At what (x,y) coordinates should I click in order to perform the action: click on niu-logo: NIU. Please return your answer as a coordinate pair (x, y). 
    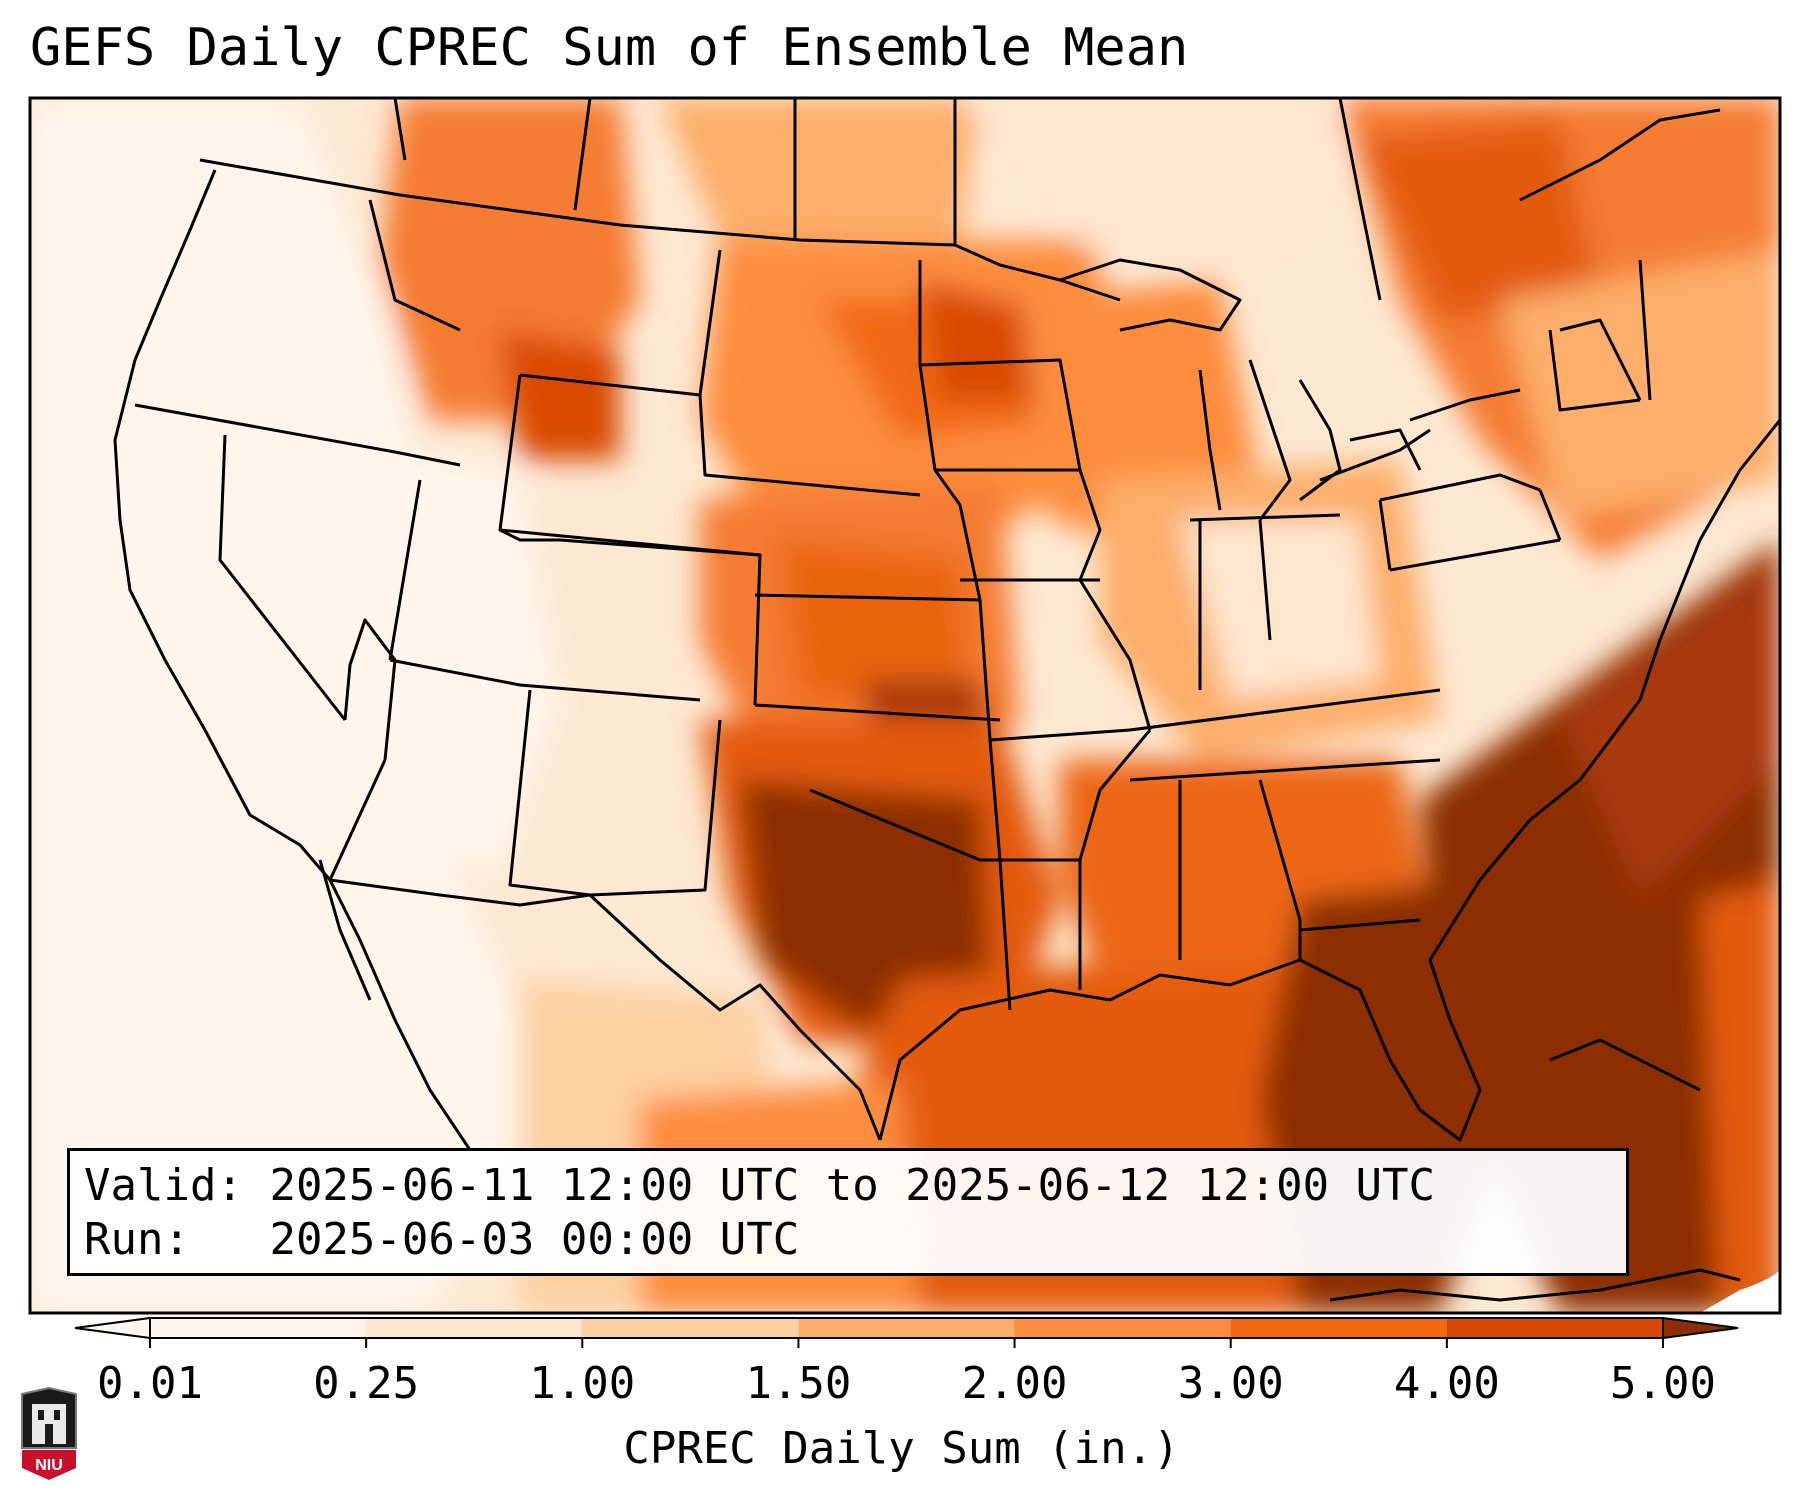
    Looking at the image, I should click on (49, 1433).